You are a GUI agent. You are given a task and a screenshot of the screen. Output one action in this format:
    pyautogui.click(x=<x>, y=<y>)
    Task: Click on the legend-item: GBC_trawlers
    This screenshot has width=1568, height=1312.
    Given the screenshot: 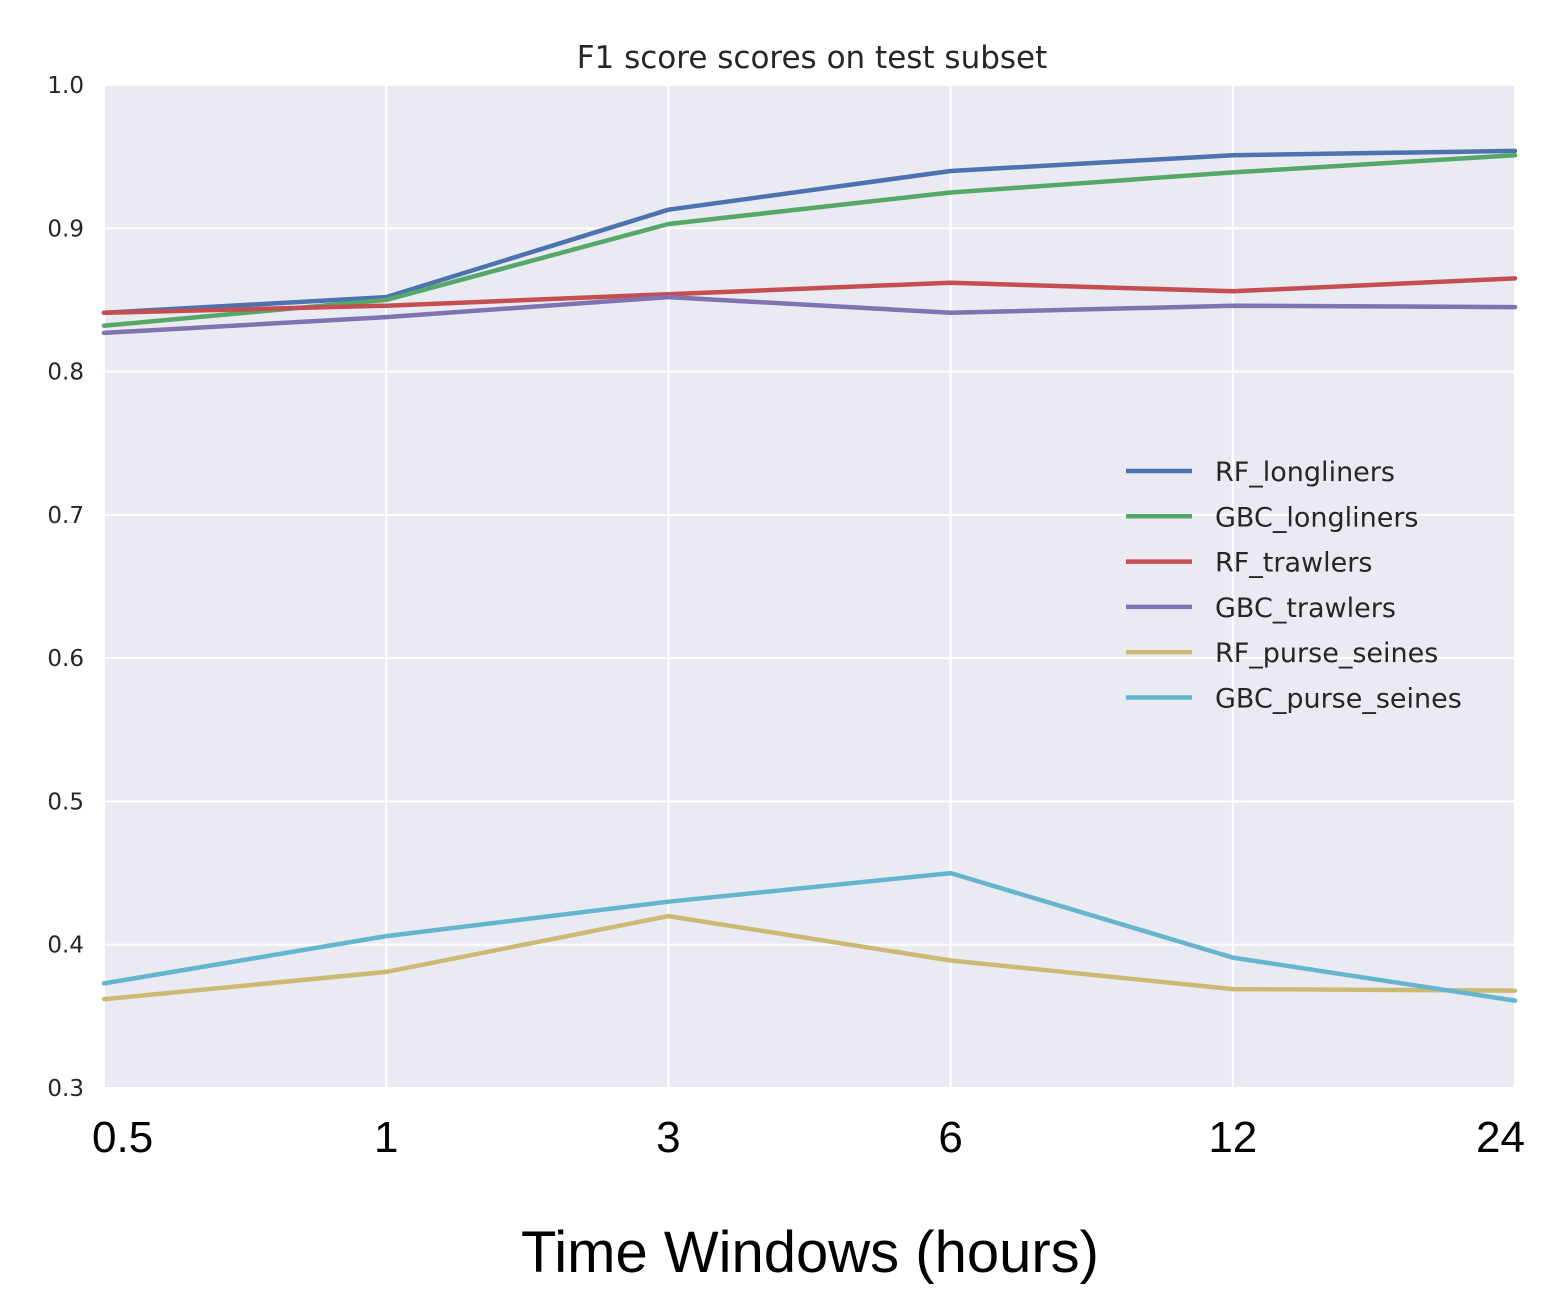 What is the action you would take?
    pyautogui.click(x=1261, y=608)
    